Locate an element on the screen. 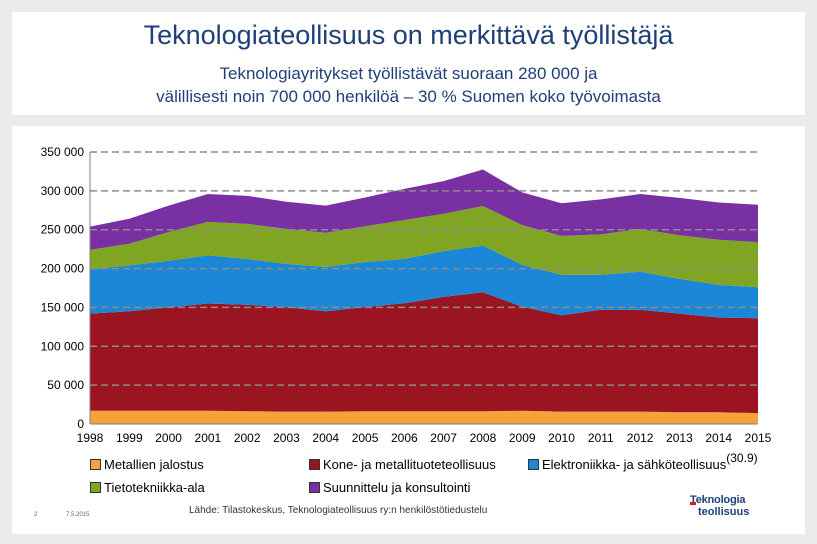  y-tick-label-5: 250 000 is located at coordinates (63, 230).